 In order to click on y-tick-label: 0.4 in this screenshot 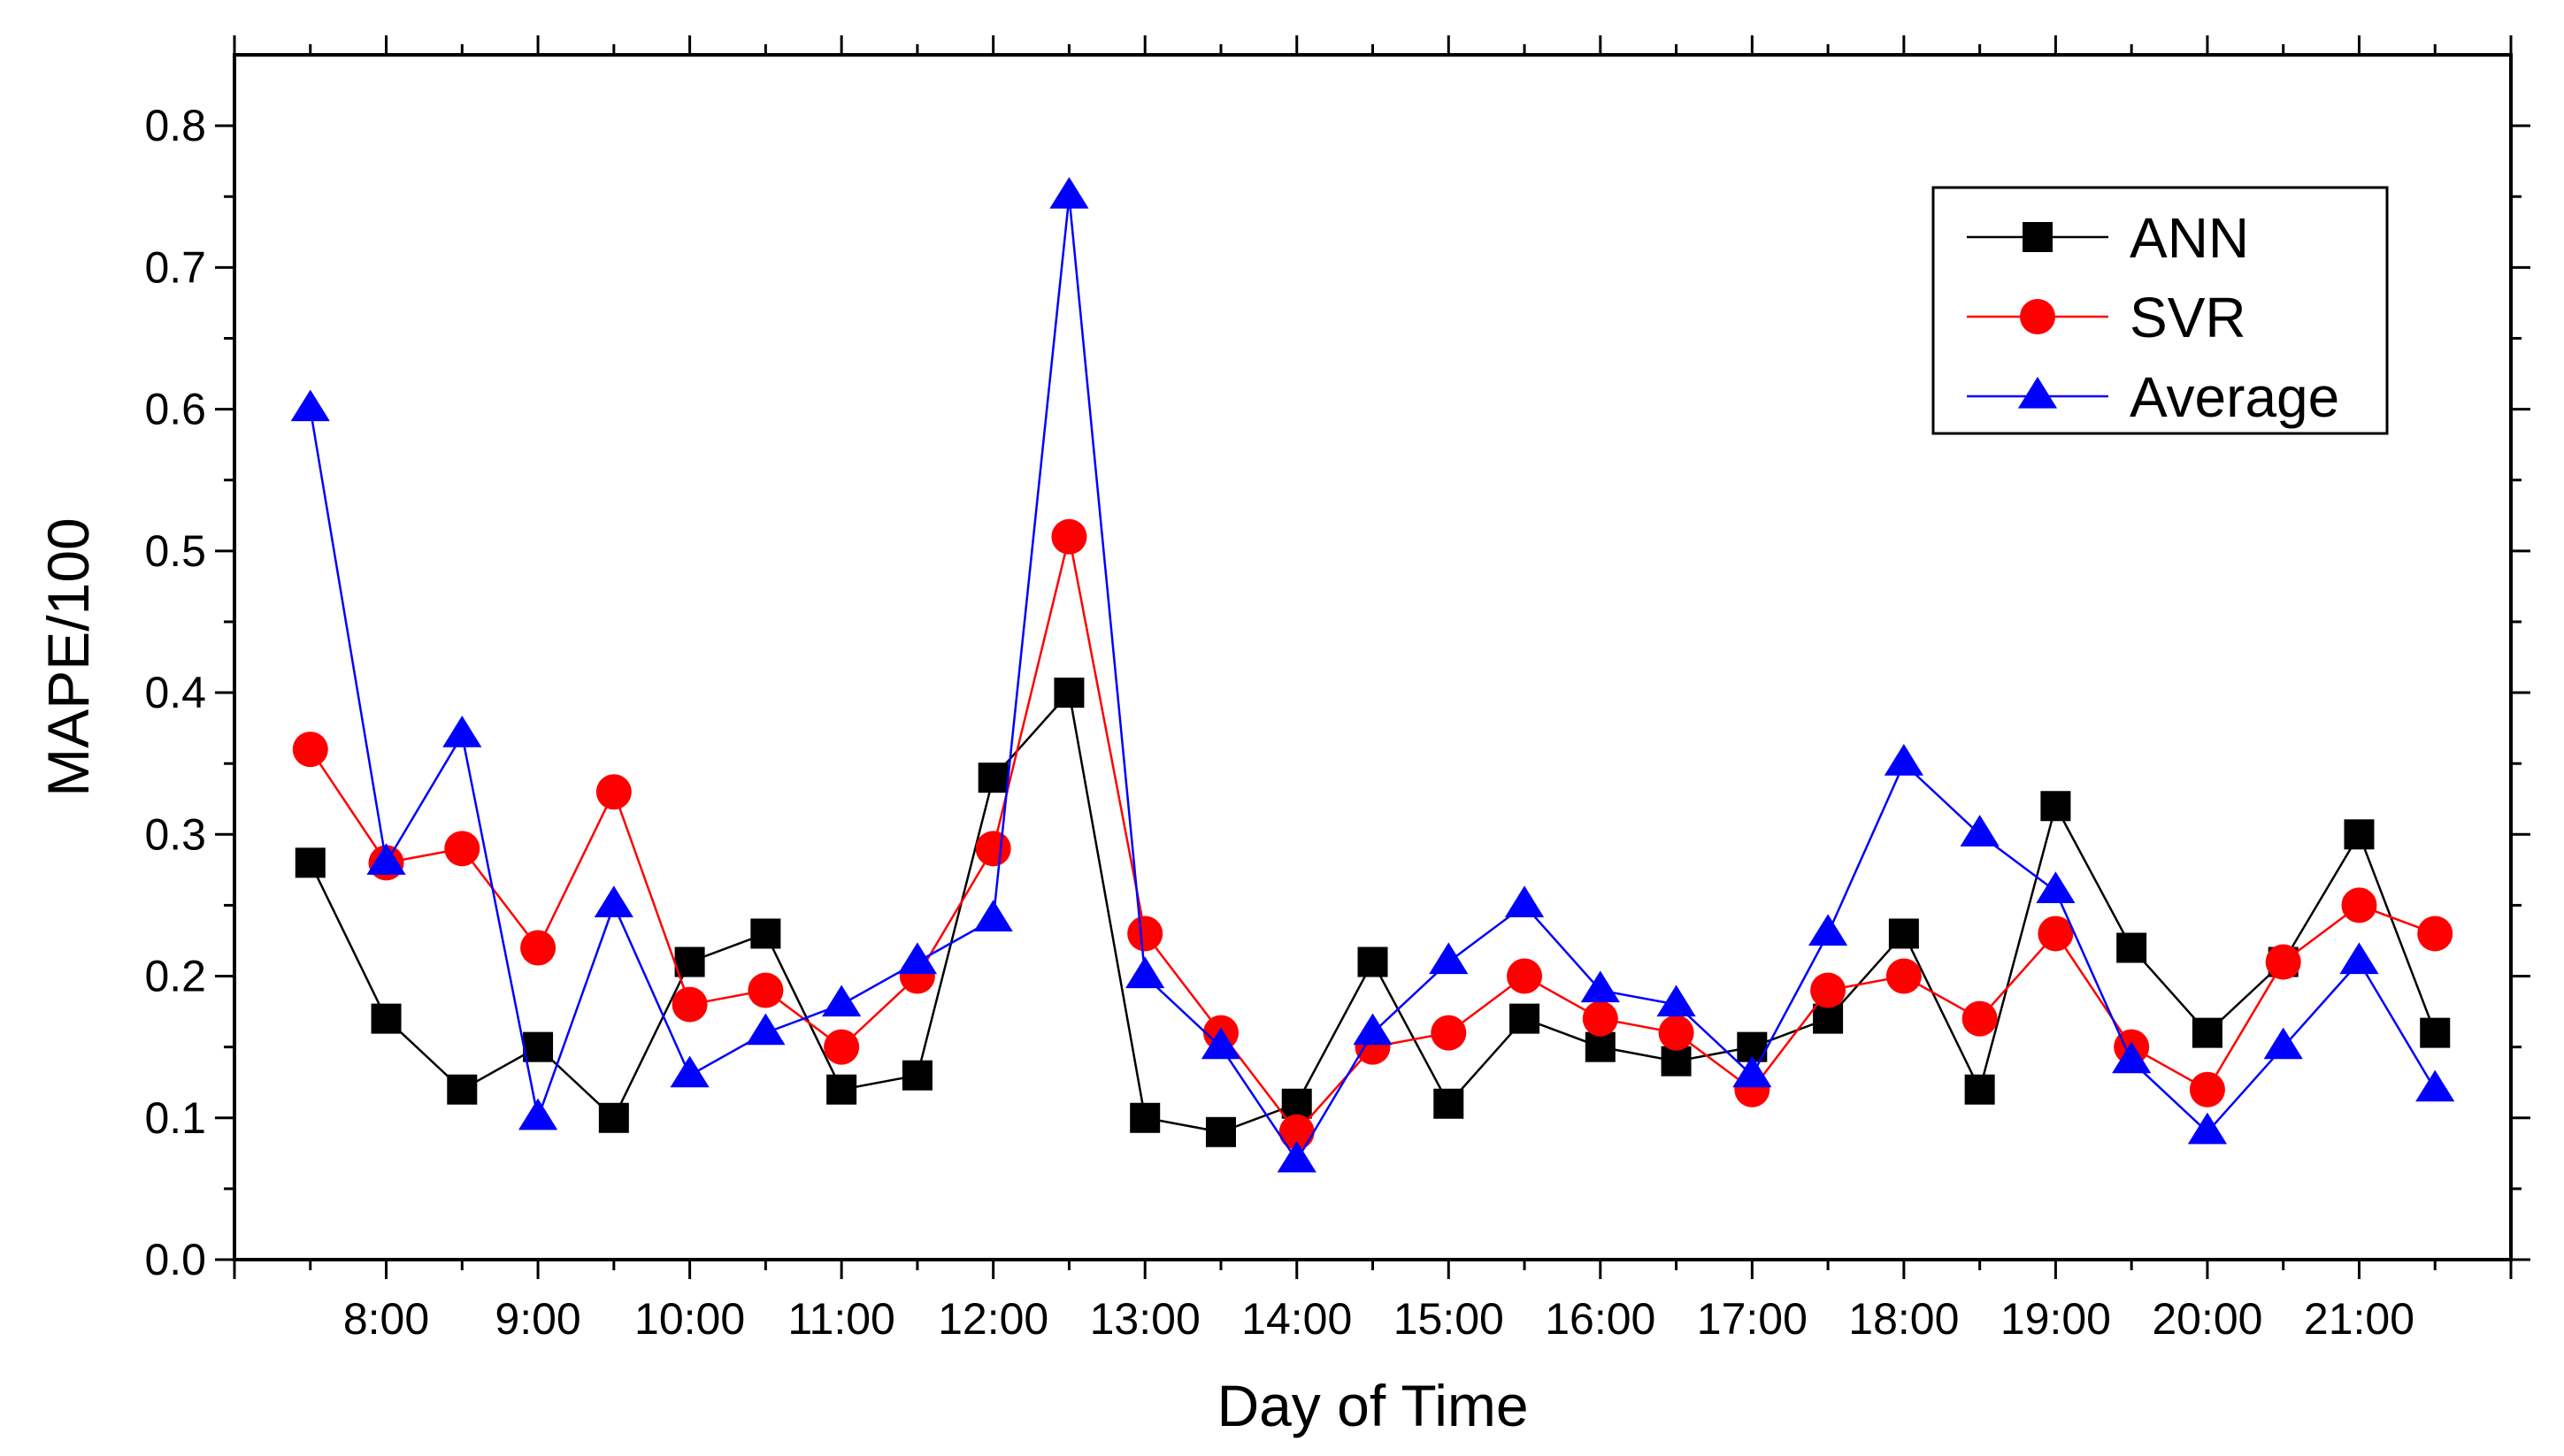, I will do `click(175, 692)`.